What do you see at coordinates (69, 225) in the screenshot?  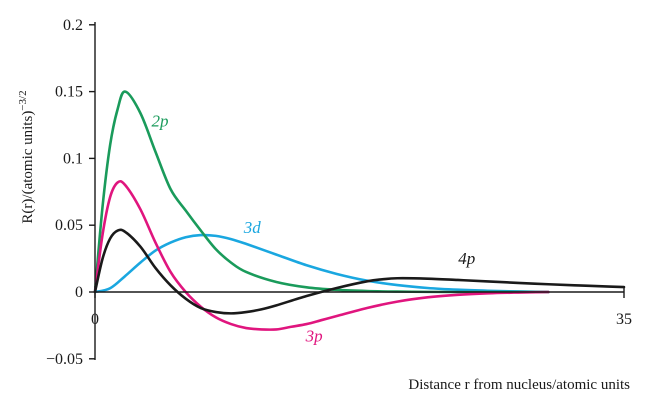 I see `y-tick-label: 0.05` at bounding box center [69, 225].